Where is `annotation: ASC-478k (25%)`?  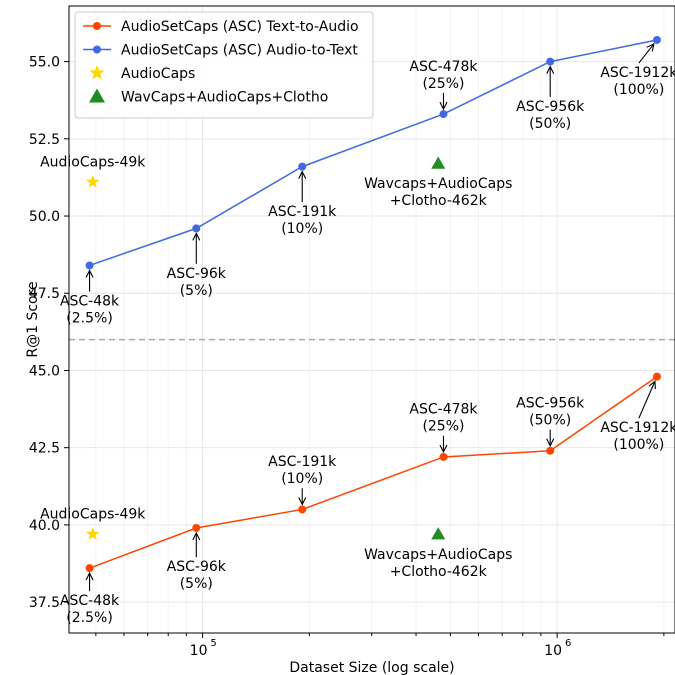
annotation: ASC-478k (25%) is located at coordinates (443, 428).